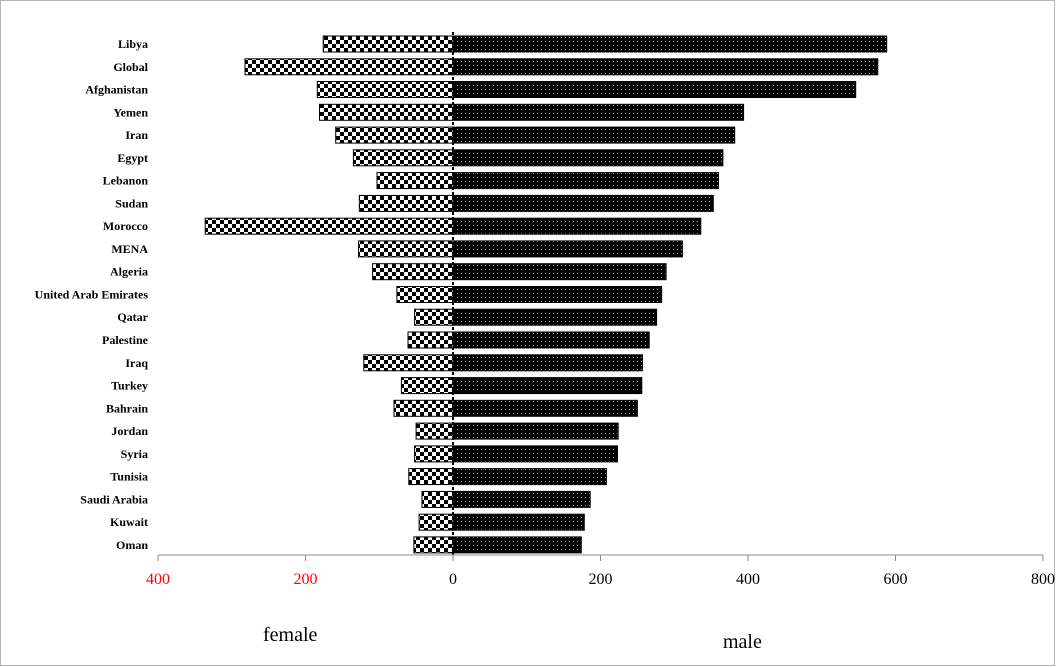 Image resolution: width=1056 pixels, height=667 pixels. Describe the element at coordinates (403, 158) in the screenshot. I see `female-bar-egypt` at that location.